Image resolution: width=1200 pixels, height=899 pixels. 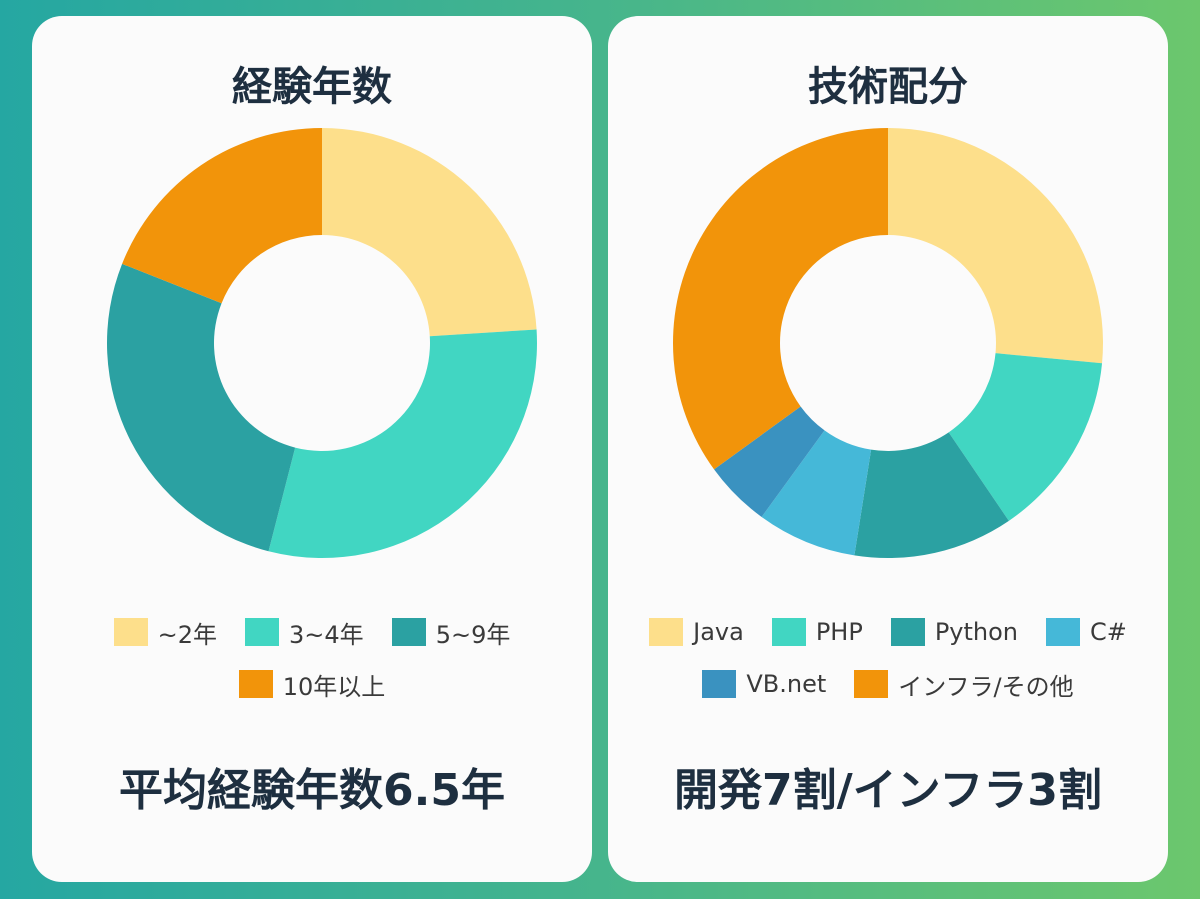 What do you see at coordinates (888, 790) in the screenshot?
I see `tech-summary: 開発7割/インフラ3割` at bounding box center [888, 790].